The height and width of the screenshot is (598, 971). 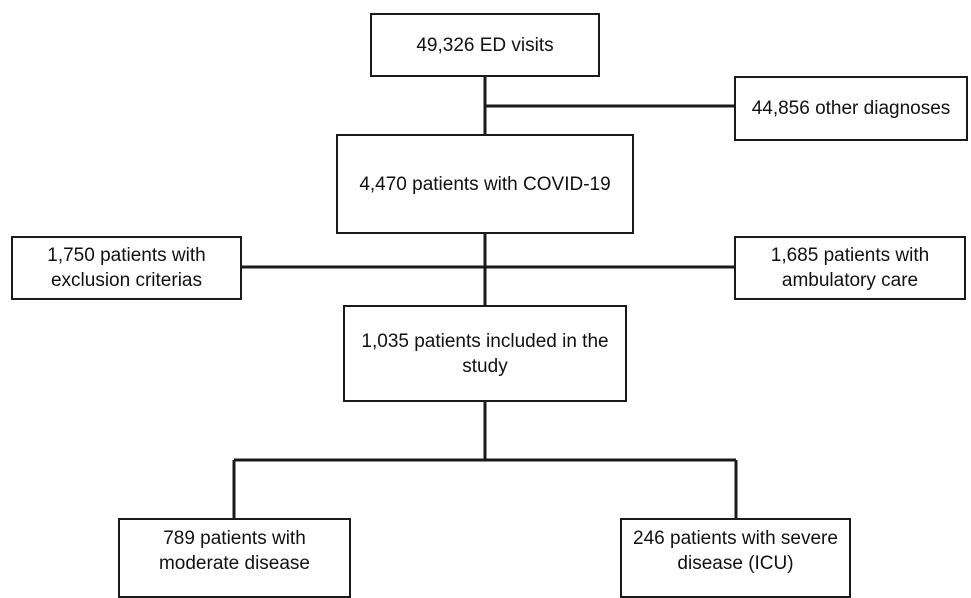 I want to click on moderate-line-2: moderate disease, so click(x=234, y=563).